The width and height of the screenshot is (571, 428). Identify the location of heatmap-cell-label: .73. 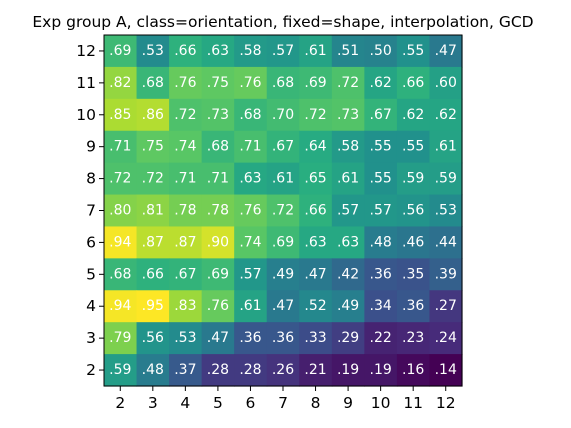
(348, 115).